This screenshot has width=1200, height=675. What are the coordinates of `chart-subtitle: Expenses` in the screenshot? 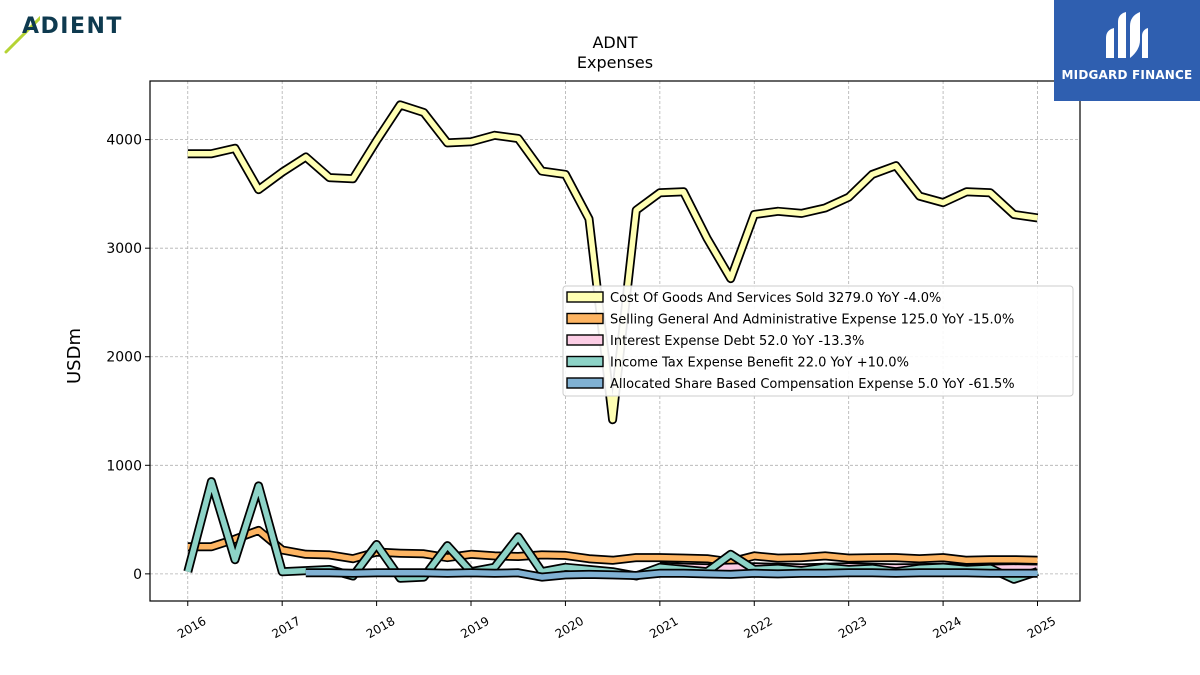 It's located at (615, 62).